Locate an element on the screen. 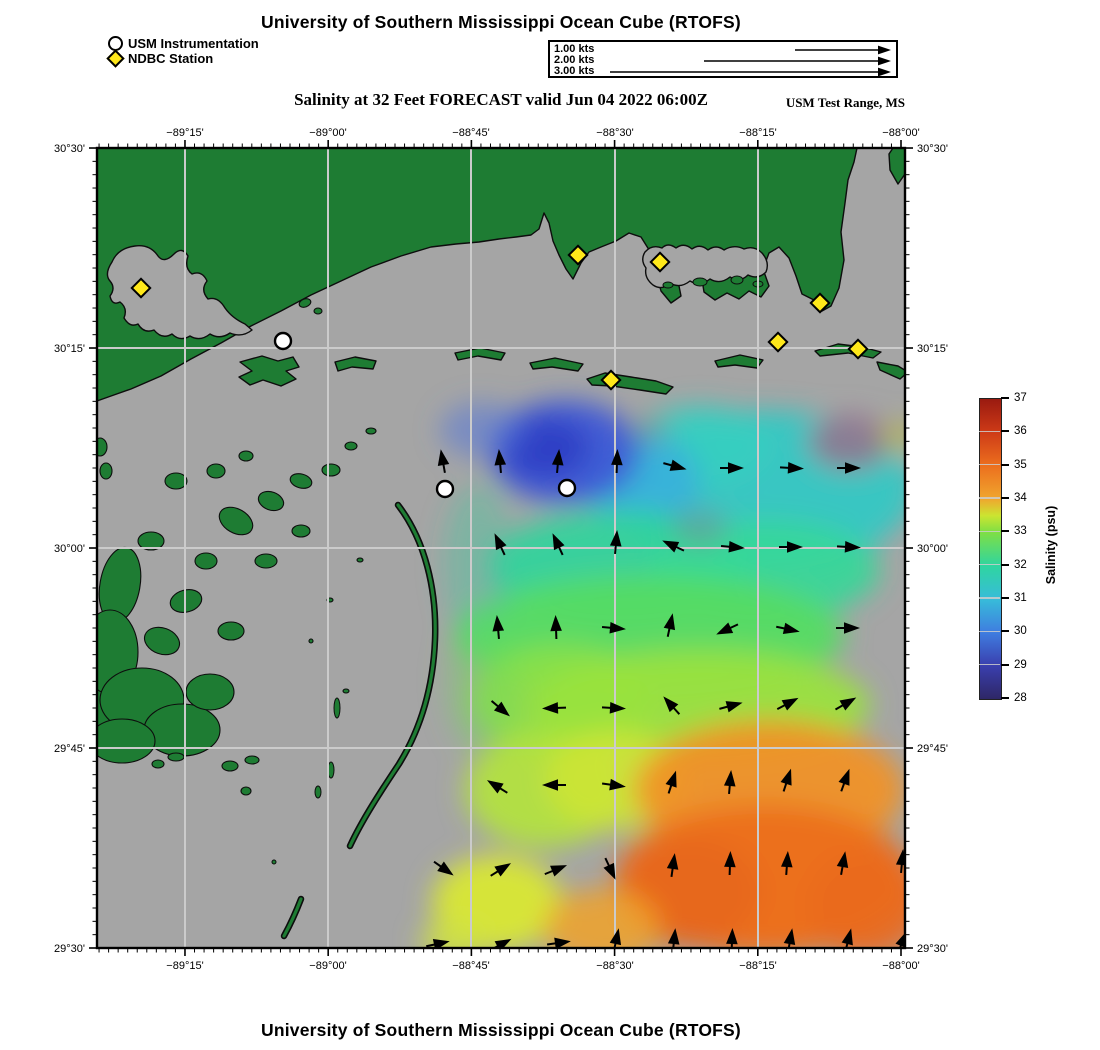 Image resolution: width=1100 pixels, height=1050 pixels. station-legend: USM Instrumentation NDBC Station is located at coordinates (182, 52).